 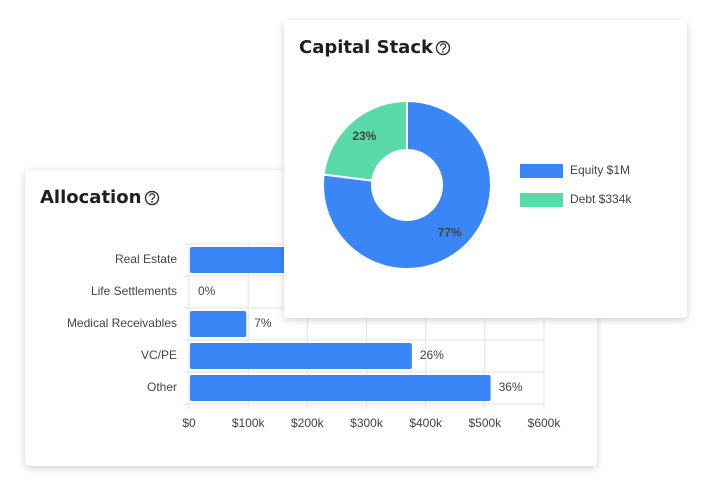 What do you see at coordinates (263, 323) in the screenshot?
I see `data-label: 7%` at bounding box center [263, 323].